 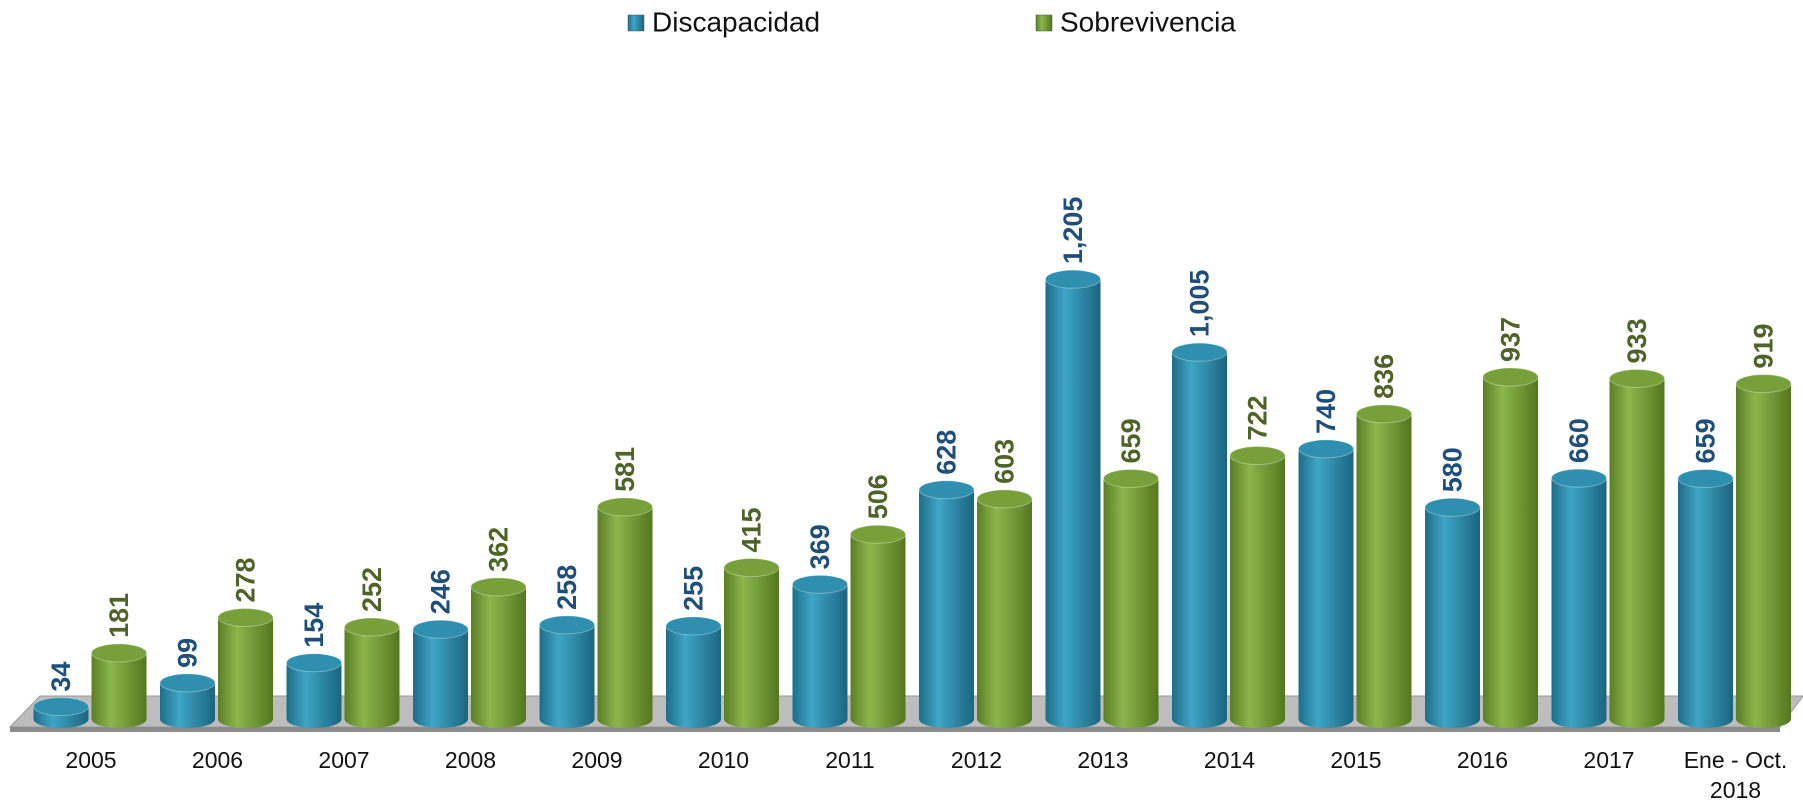 What do you see at coordinates (91, 760) in the screenshot?
I see `x-tick-label: 2005` at bounding box center [91, 760].